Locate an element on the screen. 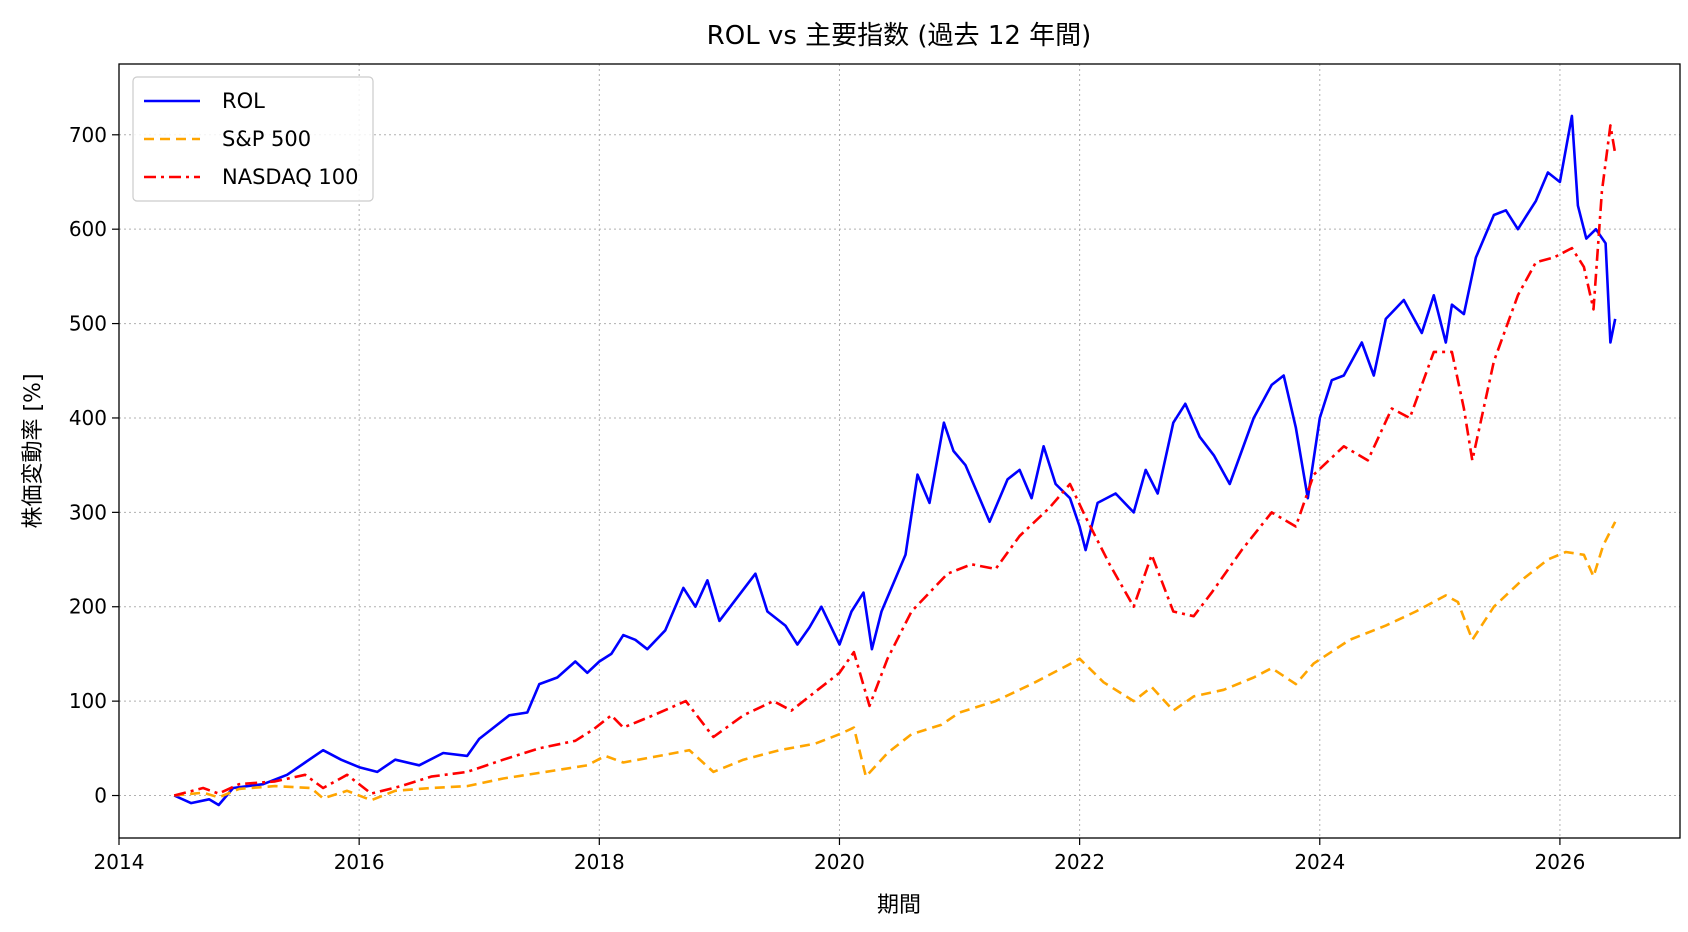 Image resolution: width=1688 pixels, height=932 pixels. legend-entry: ROL is located at coordinates (243, 101).